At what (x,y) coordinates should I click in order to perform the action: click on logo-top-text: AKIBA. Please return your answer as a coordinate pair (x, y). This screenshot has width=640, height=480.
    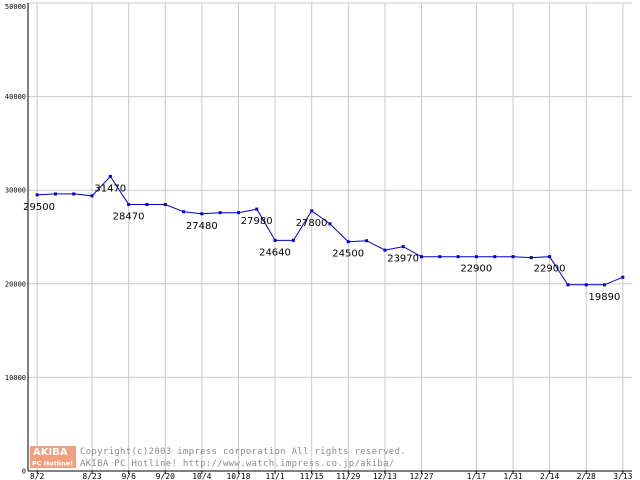
    Looking at the image, I should click on (50, 452).